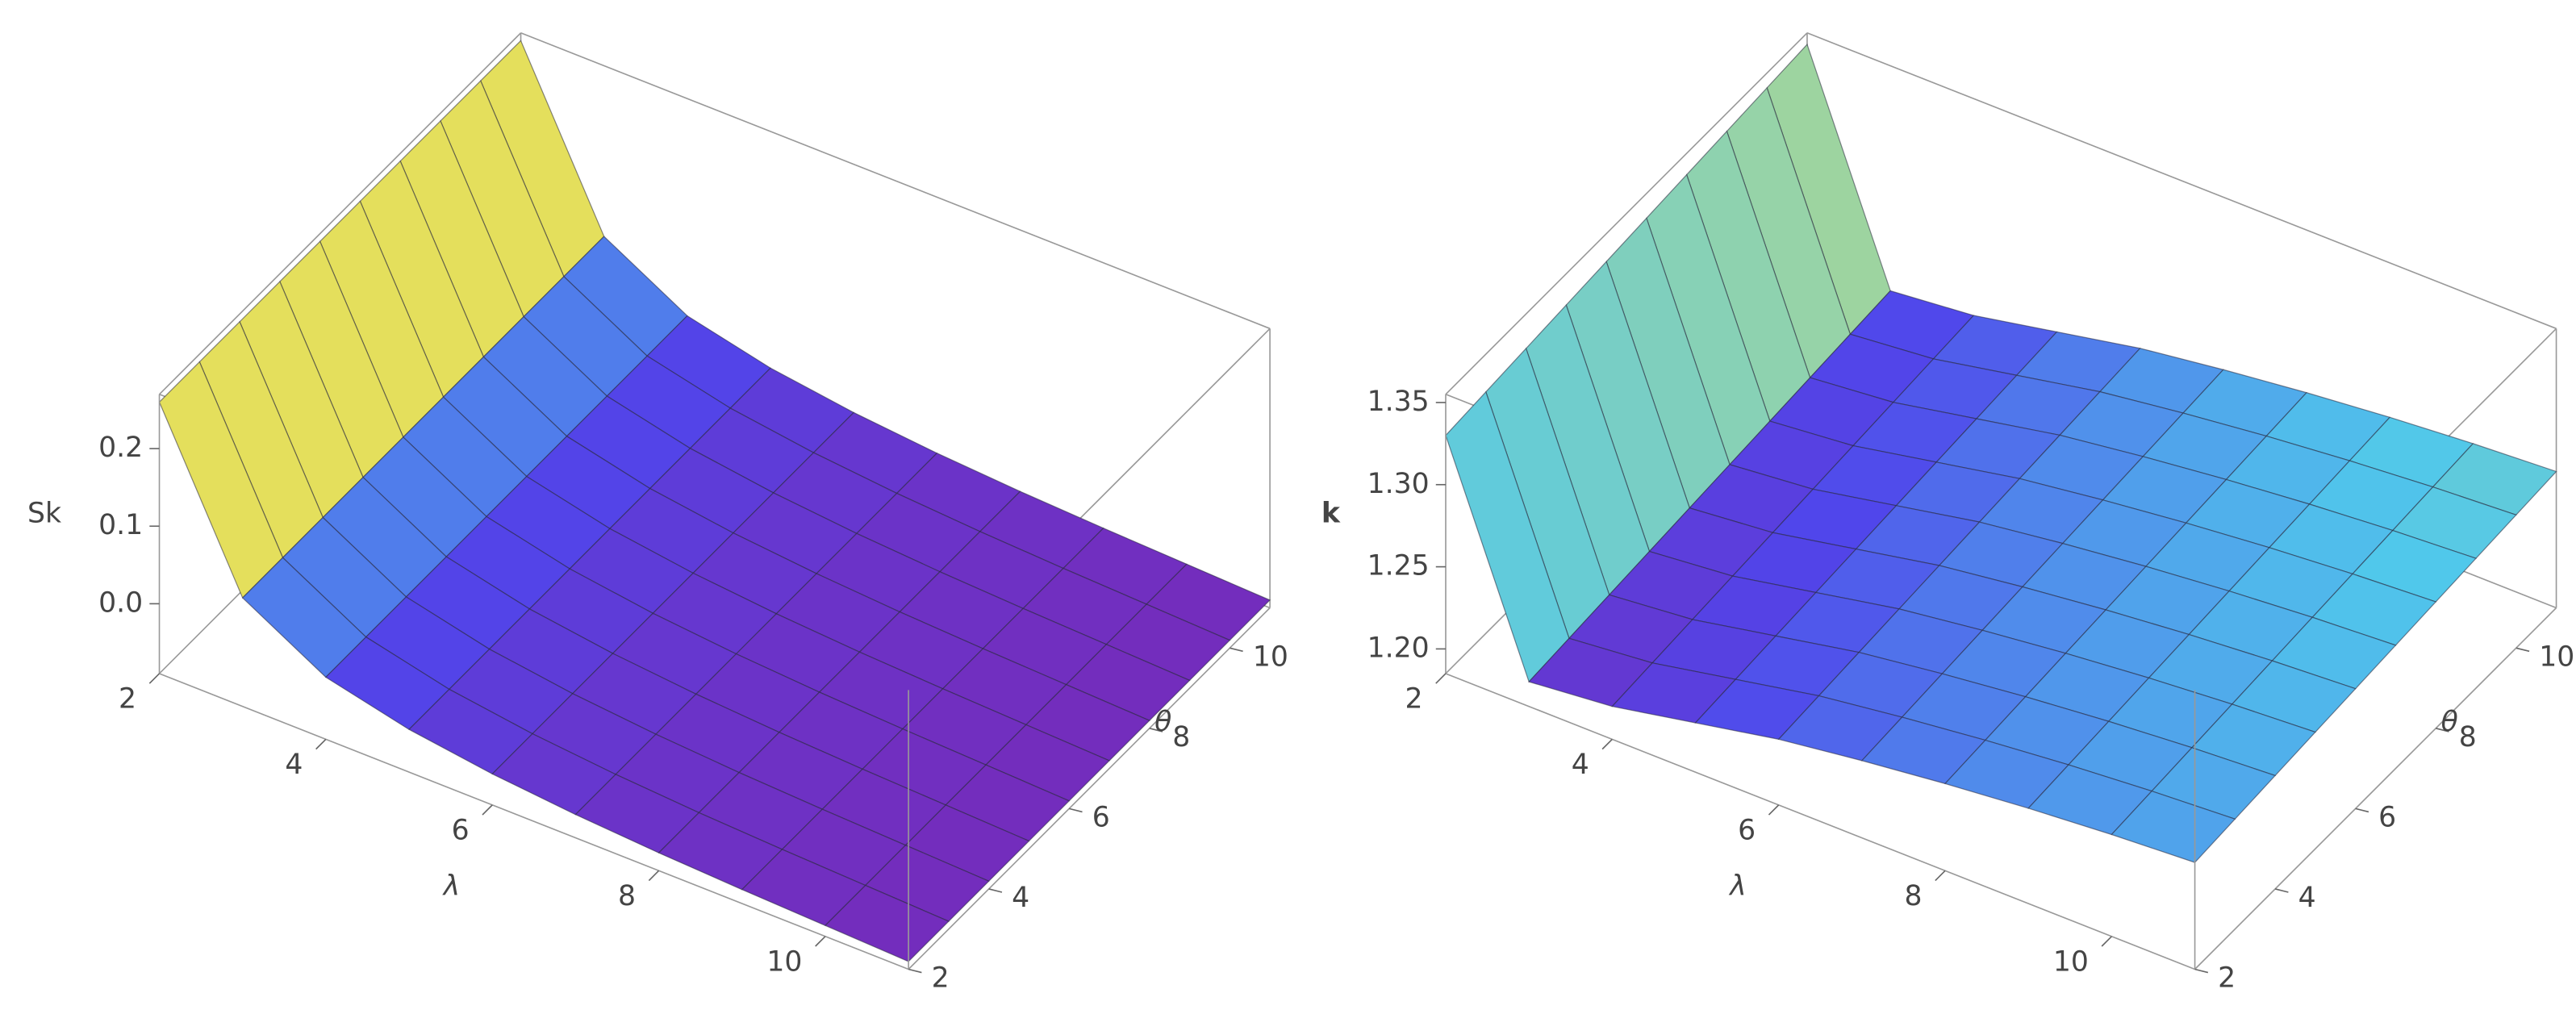 Image resolution: width=2576 pixels, height=1035 pixels. I want to click on z-tick-label: 1.20, so click(1398, 648).